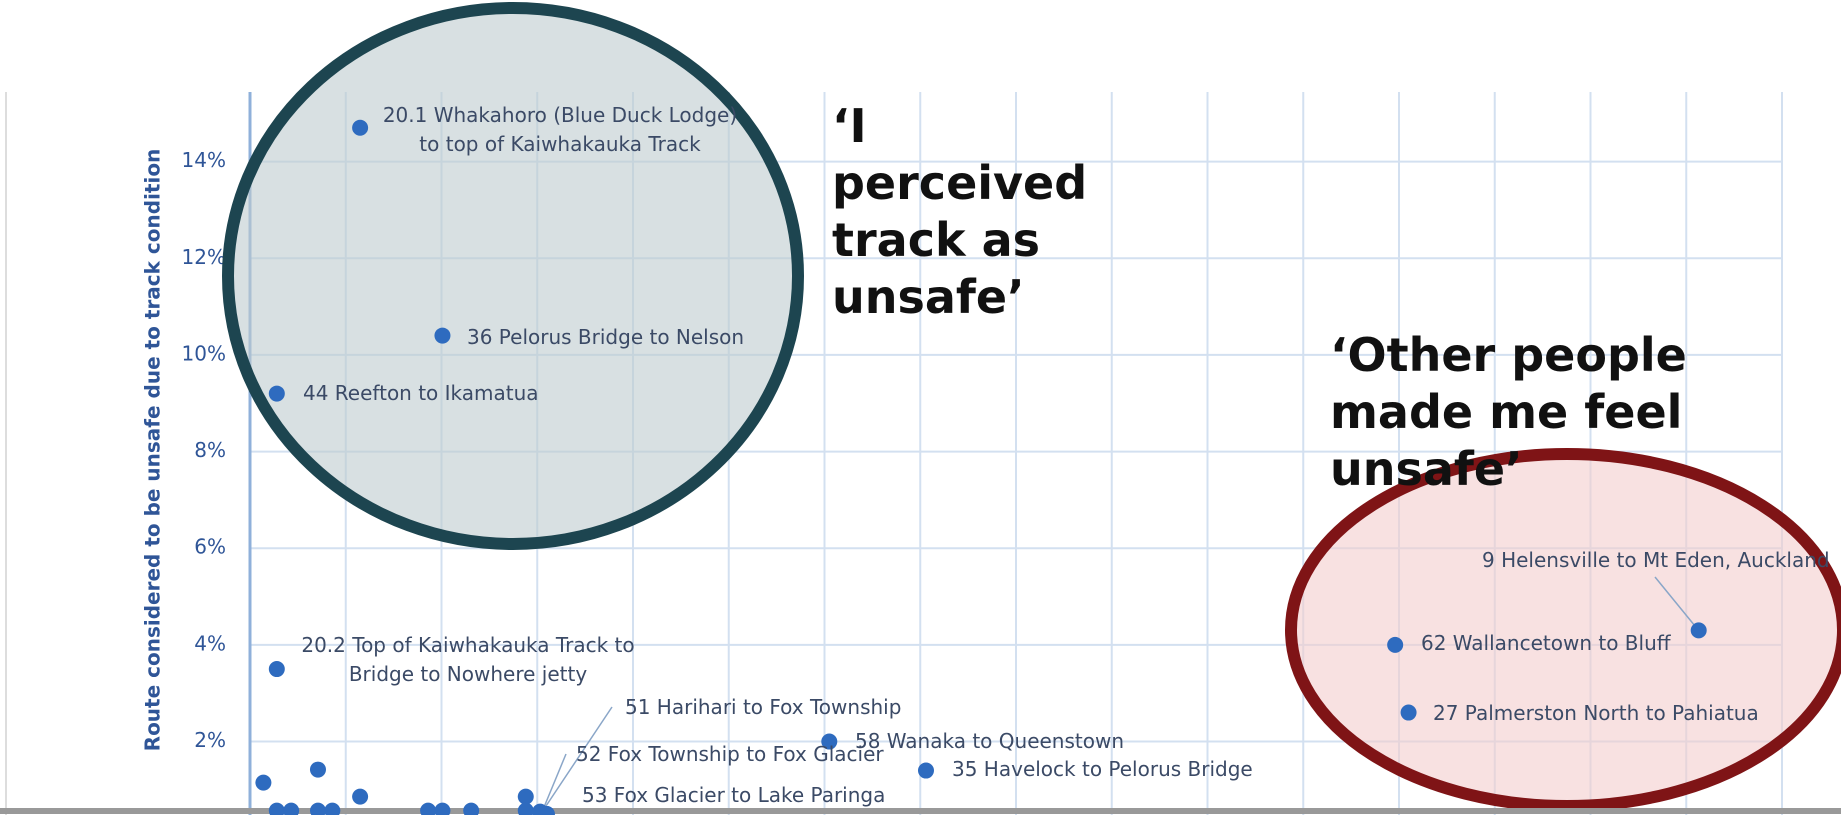 The height and width of the screenshot is (815, 1841). I want to click on point-label: 36 Pelorus Bridge to Nelson, so click(606, 337).